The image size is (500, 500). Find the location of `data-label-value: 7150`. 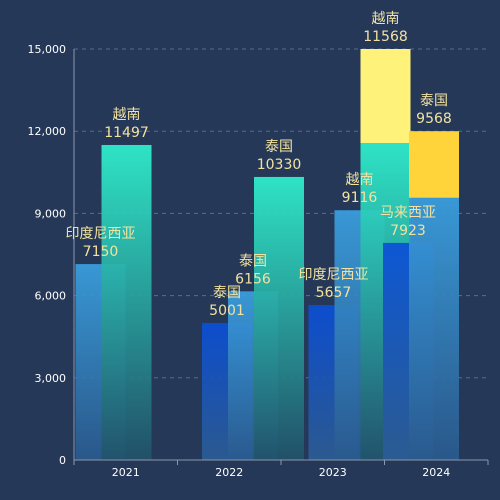

data-label-value: 7150 is located at coordinates (101, 252).